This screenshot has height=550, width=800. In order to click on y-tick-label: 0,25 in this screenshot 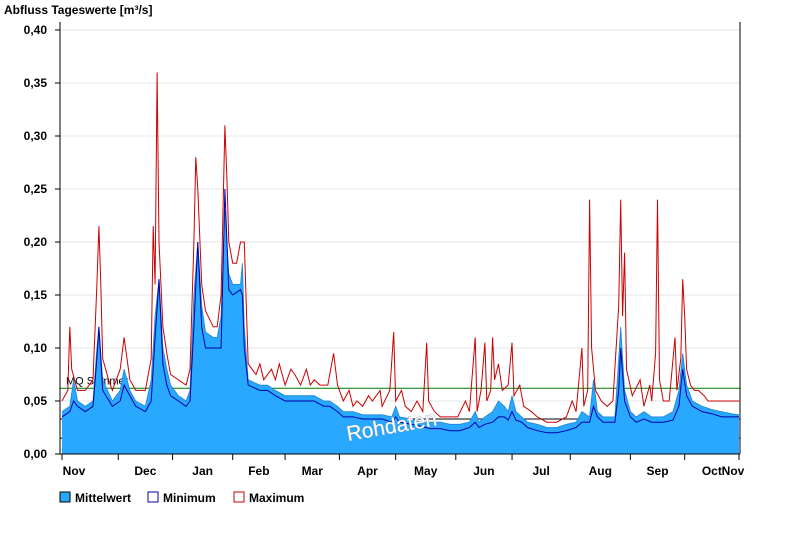, I will do `click(36, 189)`.